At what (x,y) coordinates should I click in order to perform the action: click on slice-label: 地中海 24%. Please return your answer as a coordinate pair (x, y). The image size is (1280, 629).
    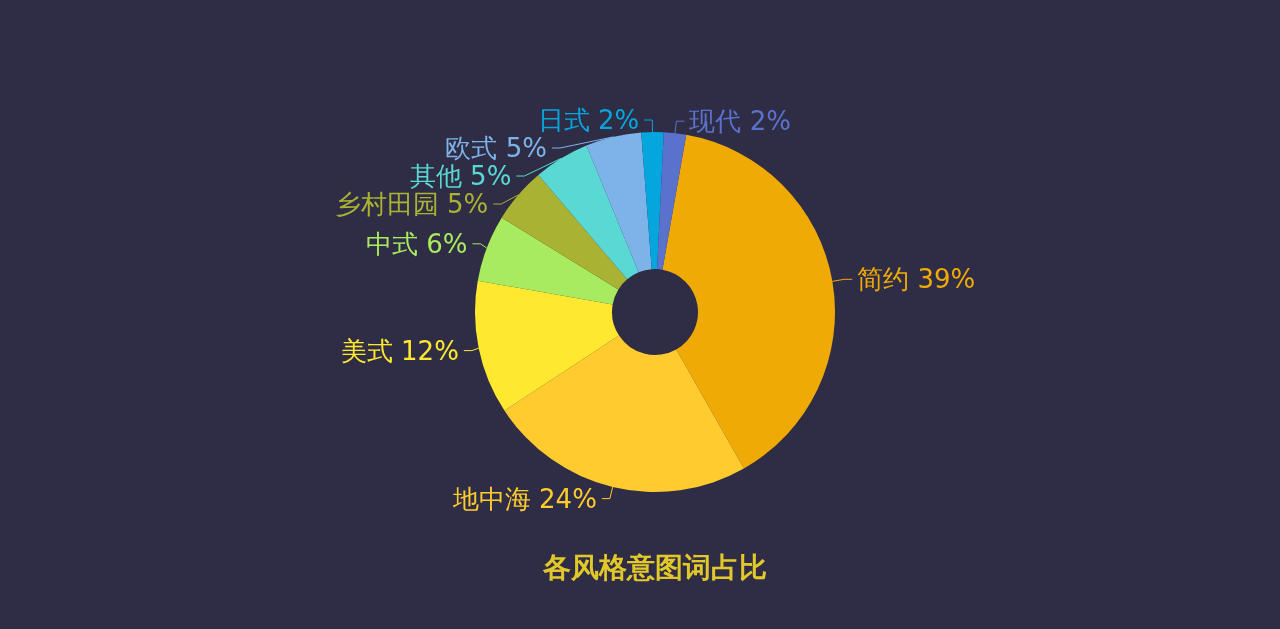
    Looking at the image, I should click on (524, 498).